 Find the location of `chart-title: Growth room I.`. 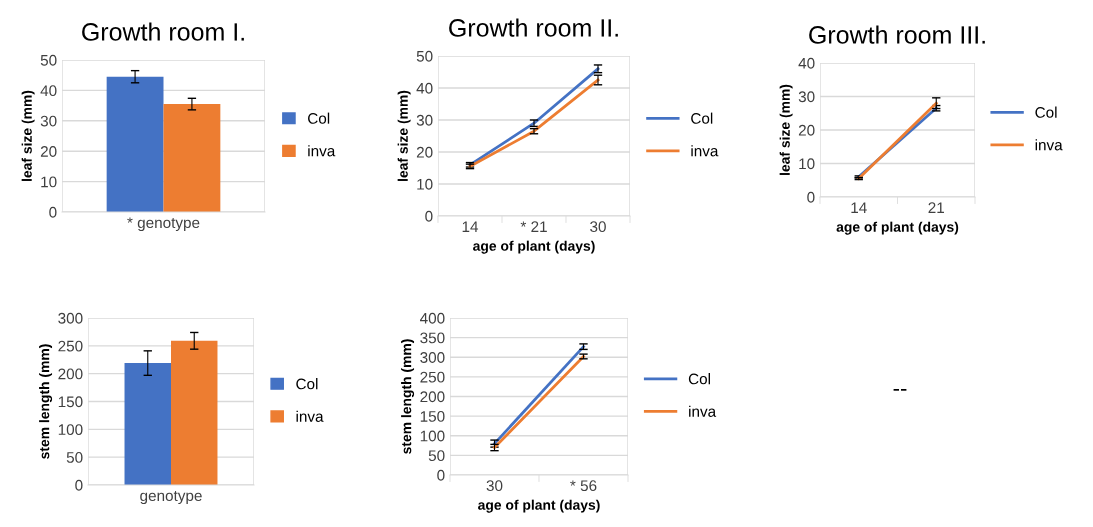

chart-title: Growth room I. is located at coordinates (163, 31).